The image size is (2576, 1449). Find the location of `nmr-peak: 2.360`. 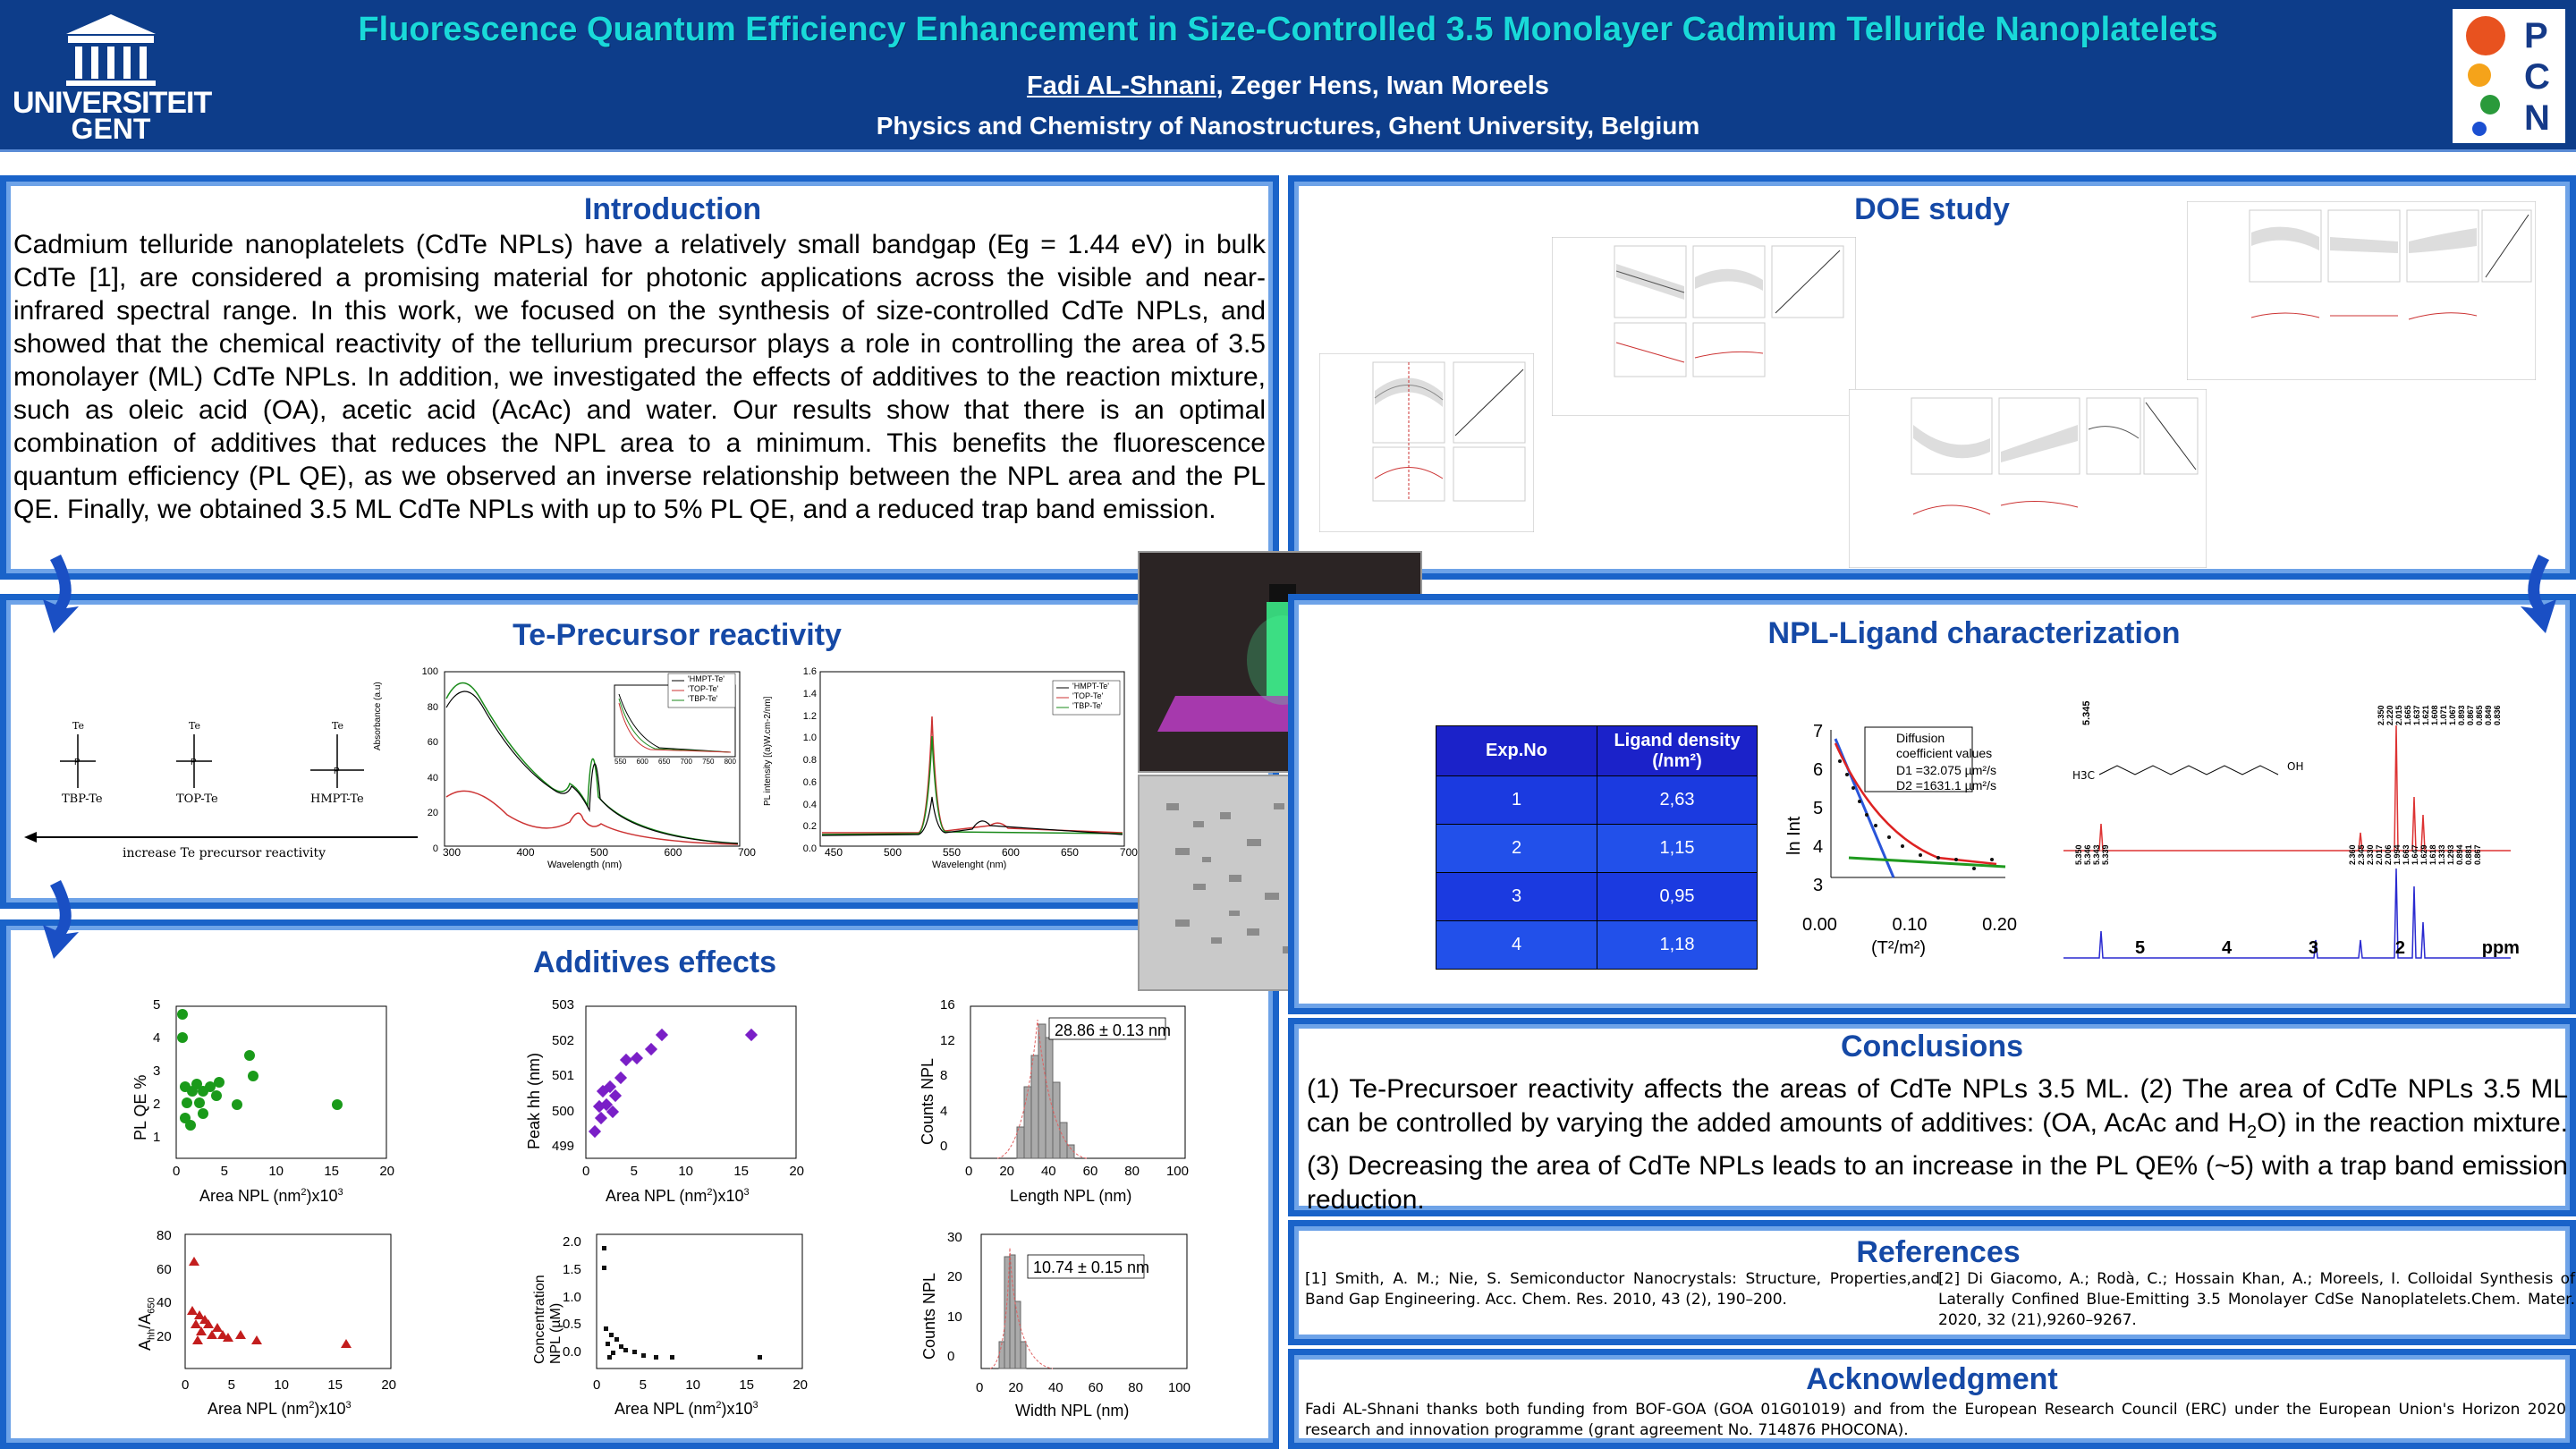

nmr-peak: 2.360 is located at coordinates (2352, 854).